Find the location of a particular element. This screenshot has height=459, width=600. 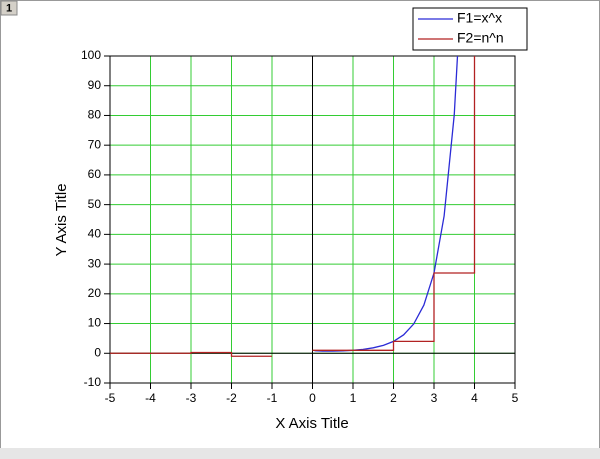

y-tick-label: 70 is located at coordinates (95, 144).